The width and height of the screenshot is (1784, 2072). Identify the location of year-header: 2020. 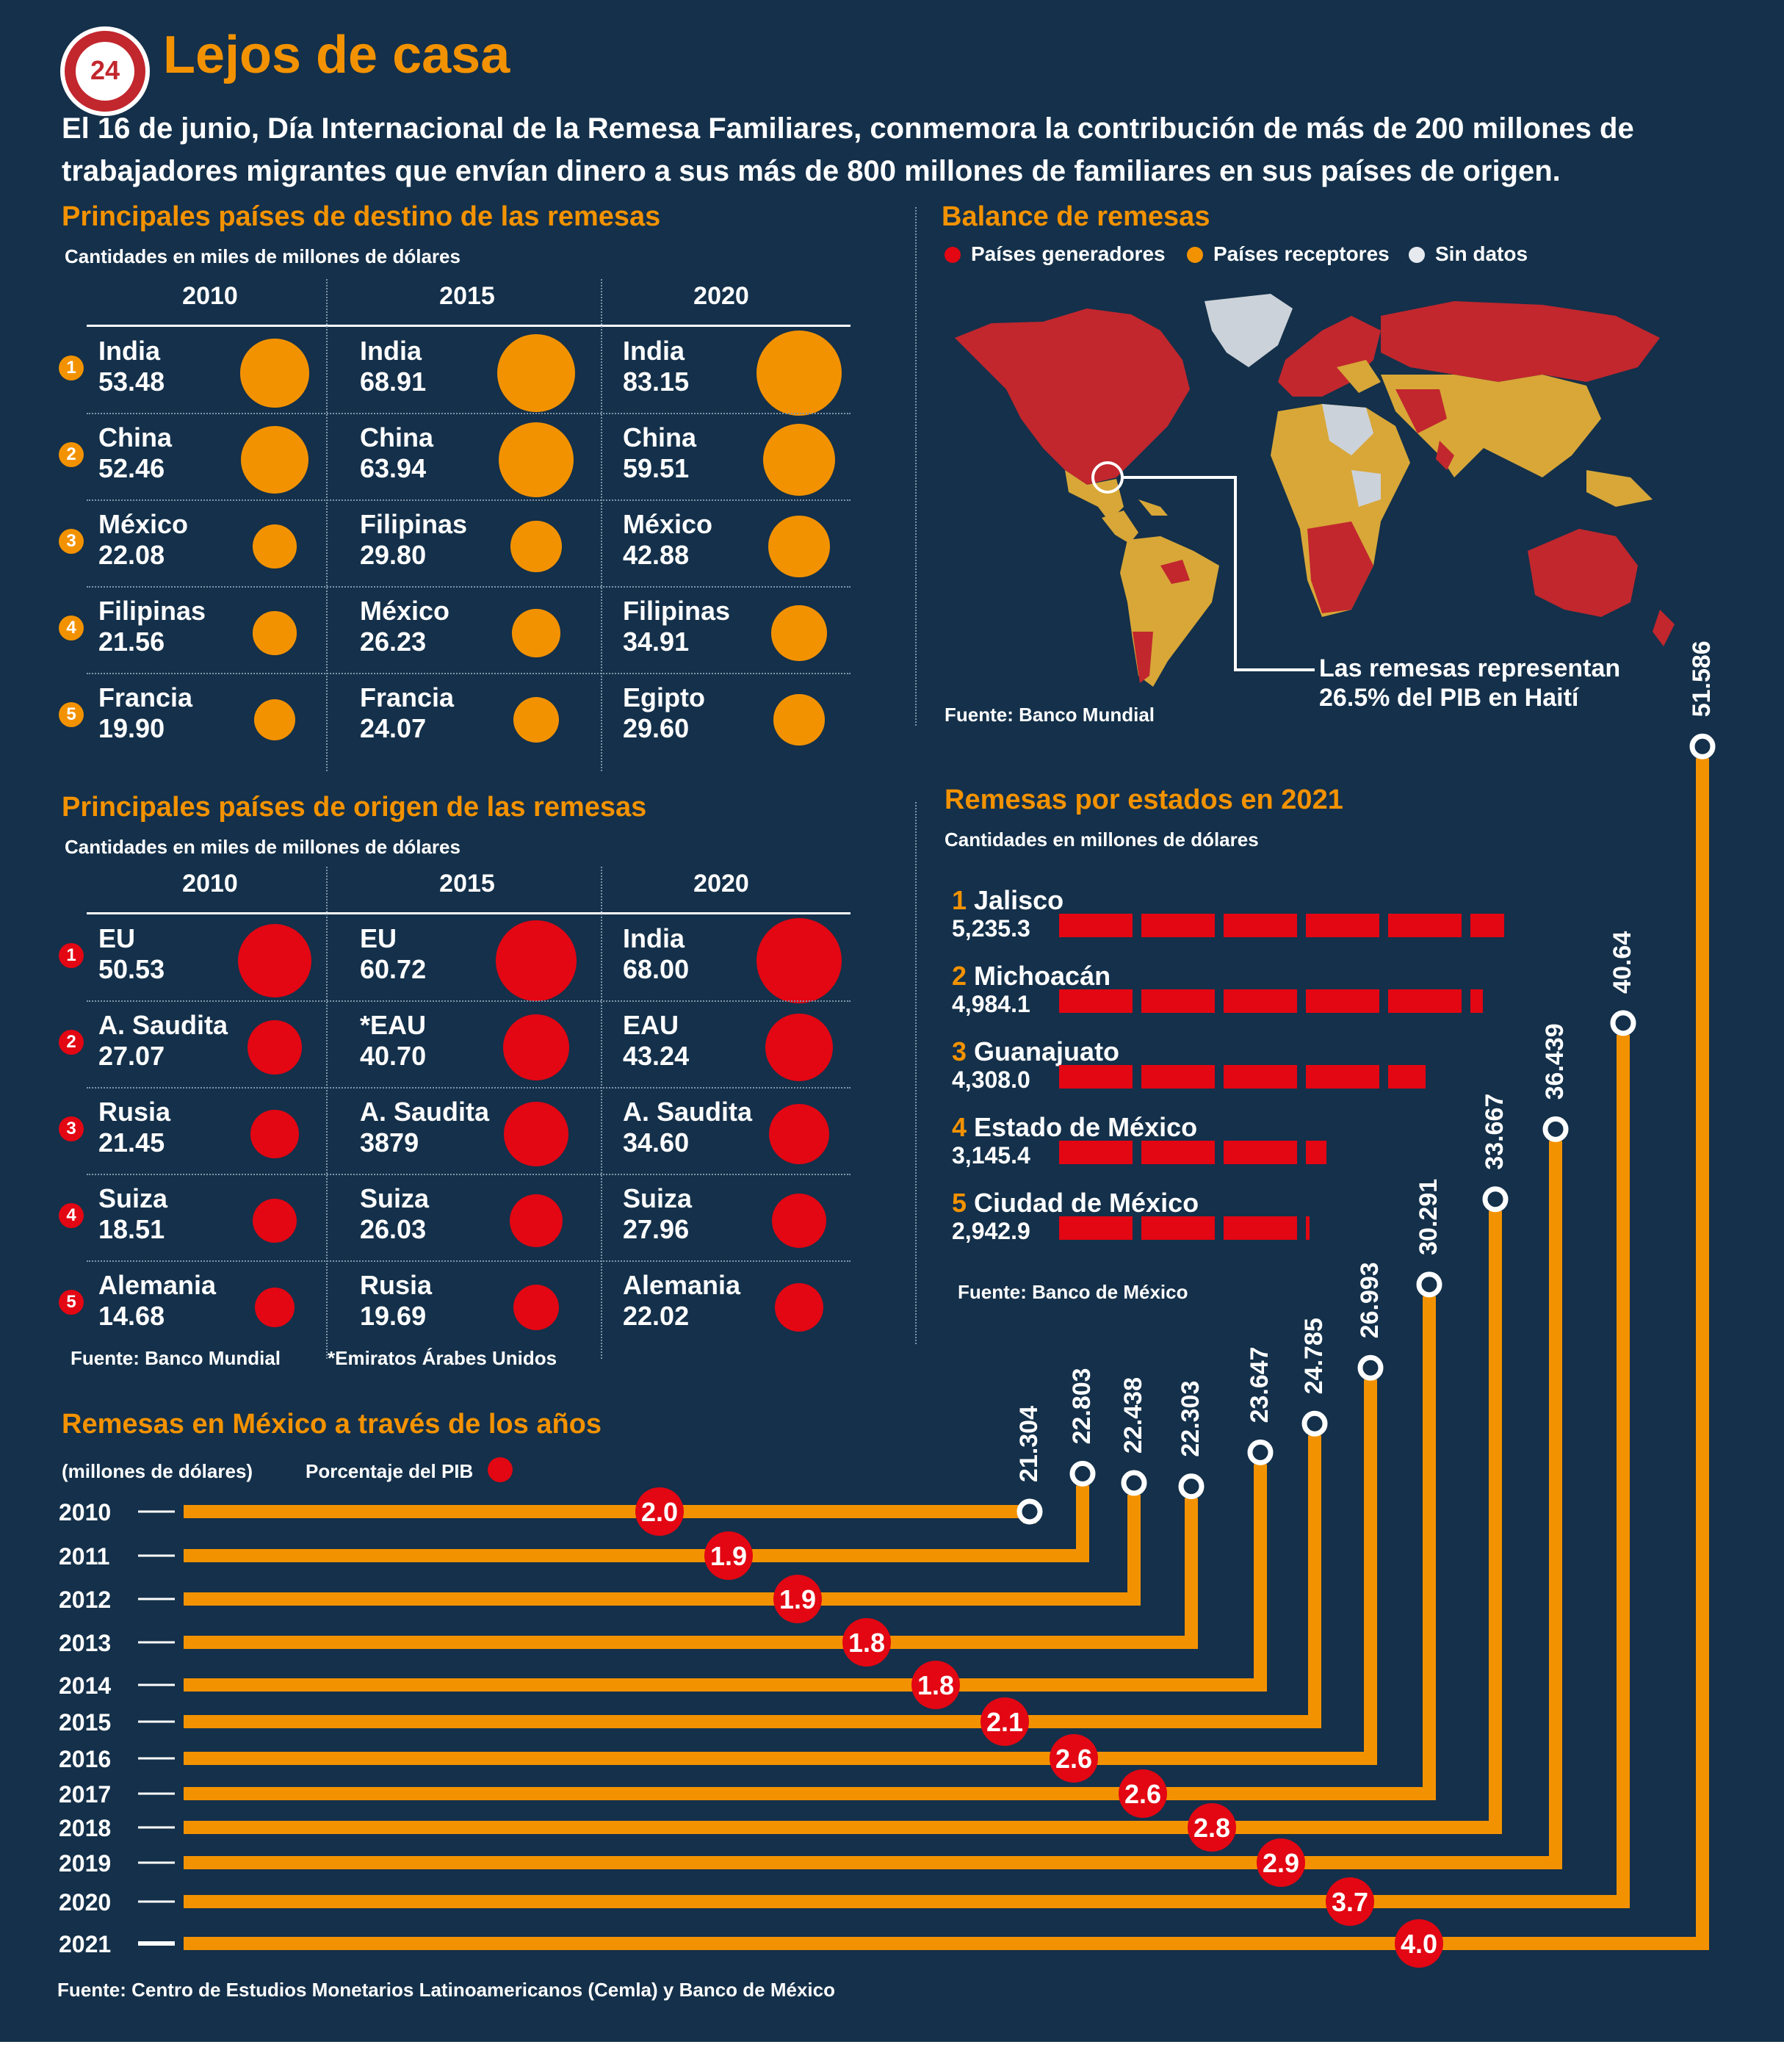
(721, 296).